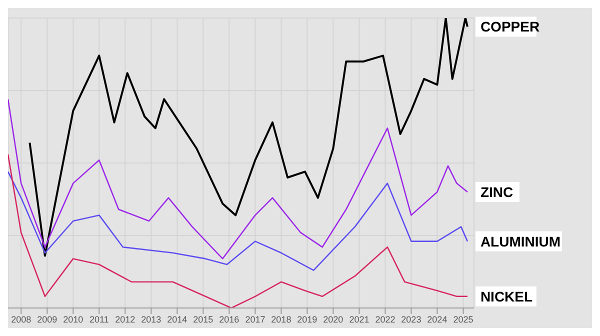 Image resolution: width=600 pixels, height=336 pixels. What do you see at coordinates (125, 319) in the screenshot?
I see `x-tick-label: 2012` at bounding box center [125, 319].